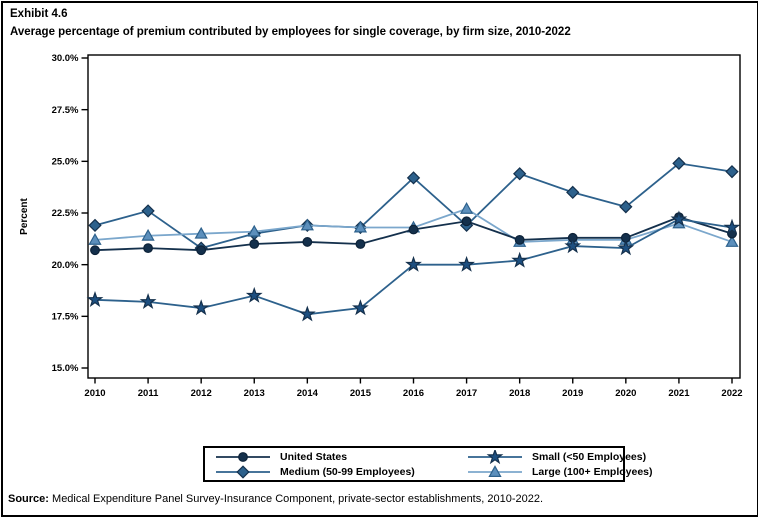  What do you see at coordinates (731, 393) in the screenshot?
I see `svg-text: 2022` at bounding box center [731, 393].